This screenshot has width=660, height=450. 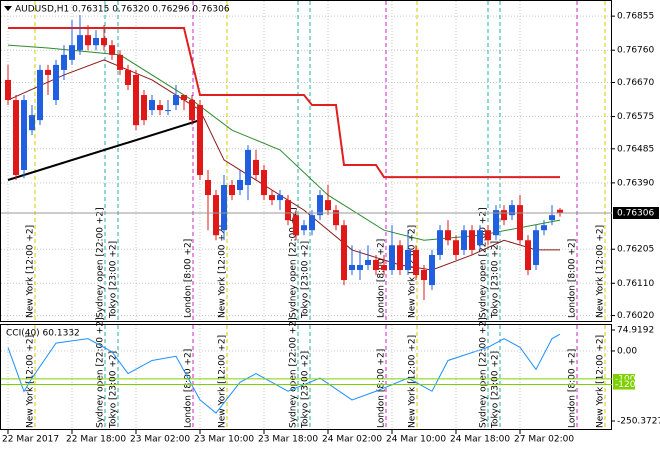 I want to click on x-tick-label: 22 Mar 18:00, so click(x=96, y=440).